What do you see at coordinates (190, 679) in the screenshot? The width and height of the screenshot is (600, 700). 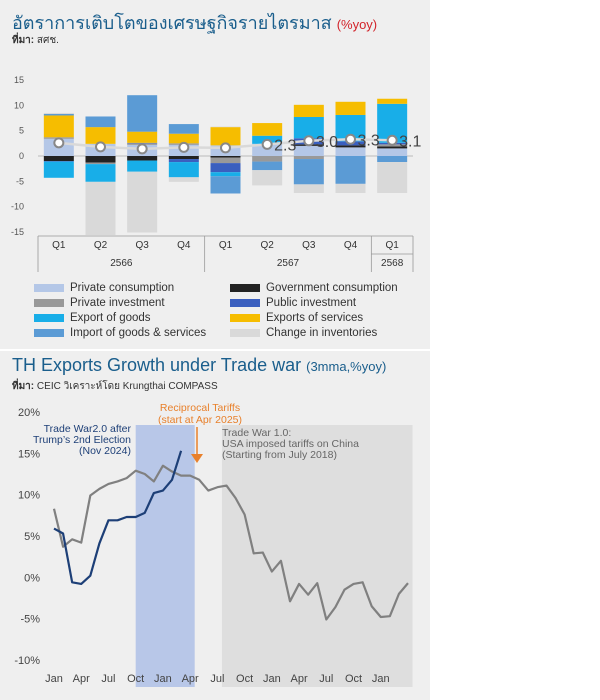 I see `x-tick-label: Apr` at bounding box center [190, 679].